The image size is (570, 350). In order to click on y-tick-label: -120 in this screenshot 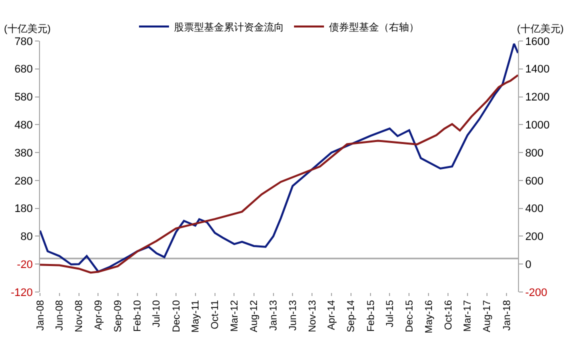, I will do `click(21, 292)`.